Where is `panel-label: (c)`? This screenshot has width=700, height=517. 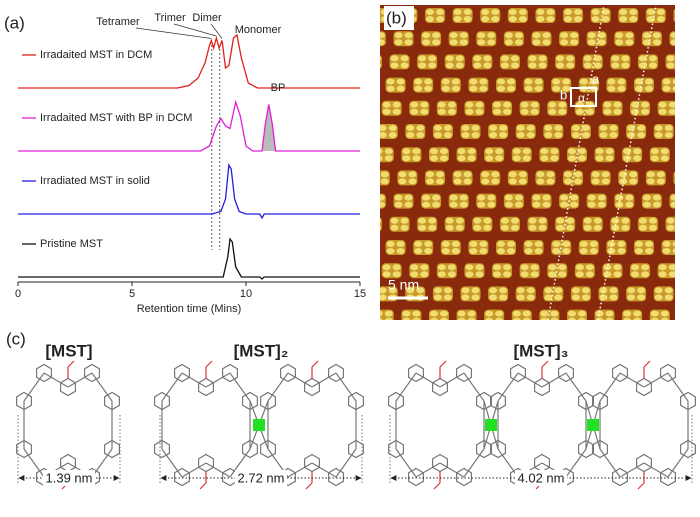
panel-label: (c) is located at coordinates (16, 338).